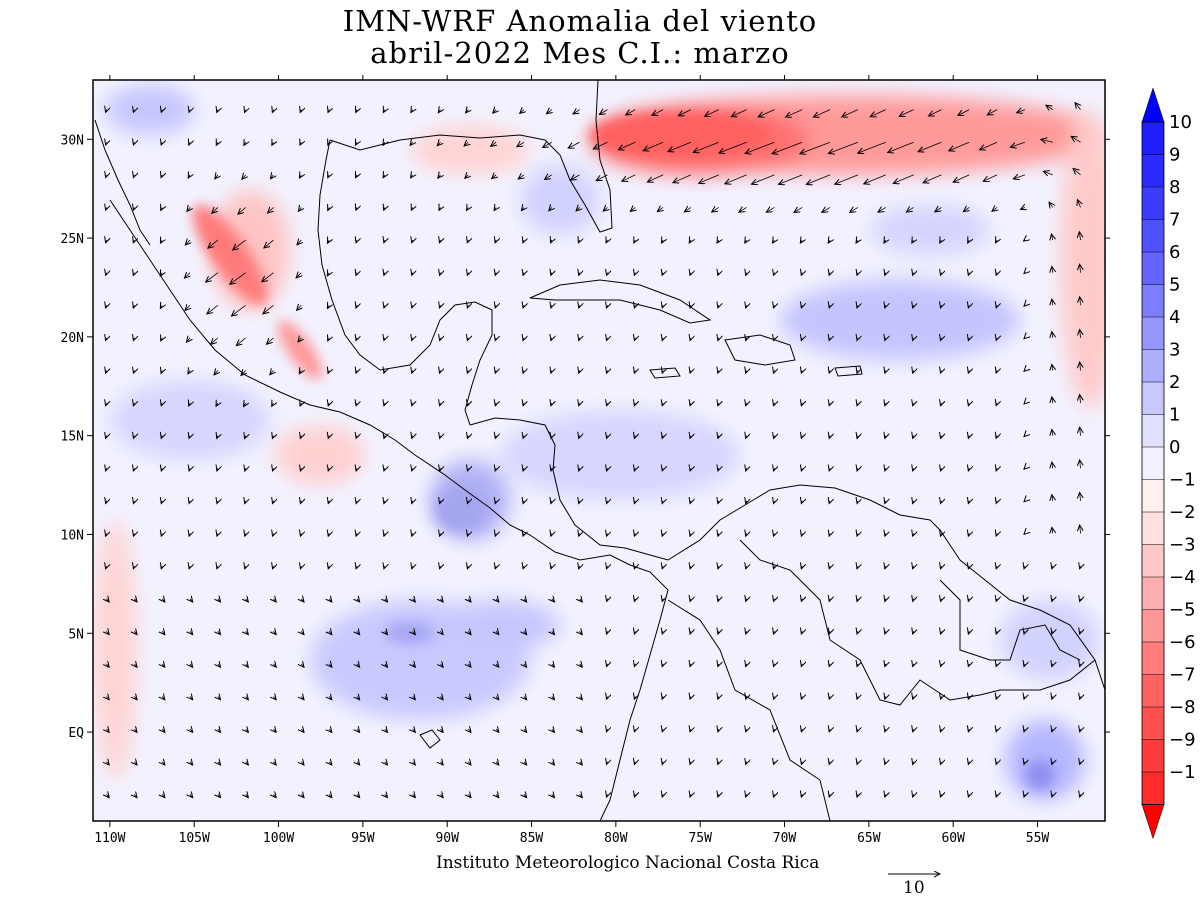 The image size is (1200, 900). What do you see at coordinates (749, 710) in the screenshot?
I see `colombia-border` at bounding box center [749, 710].